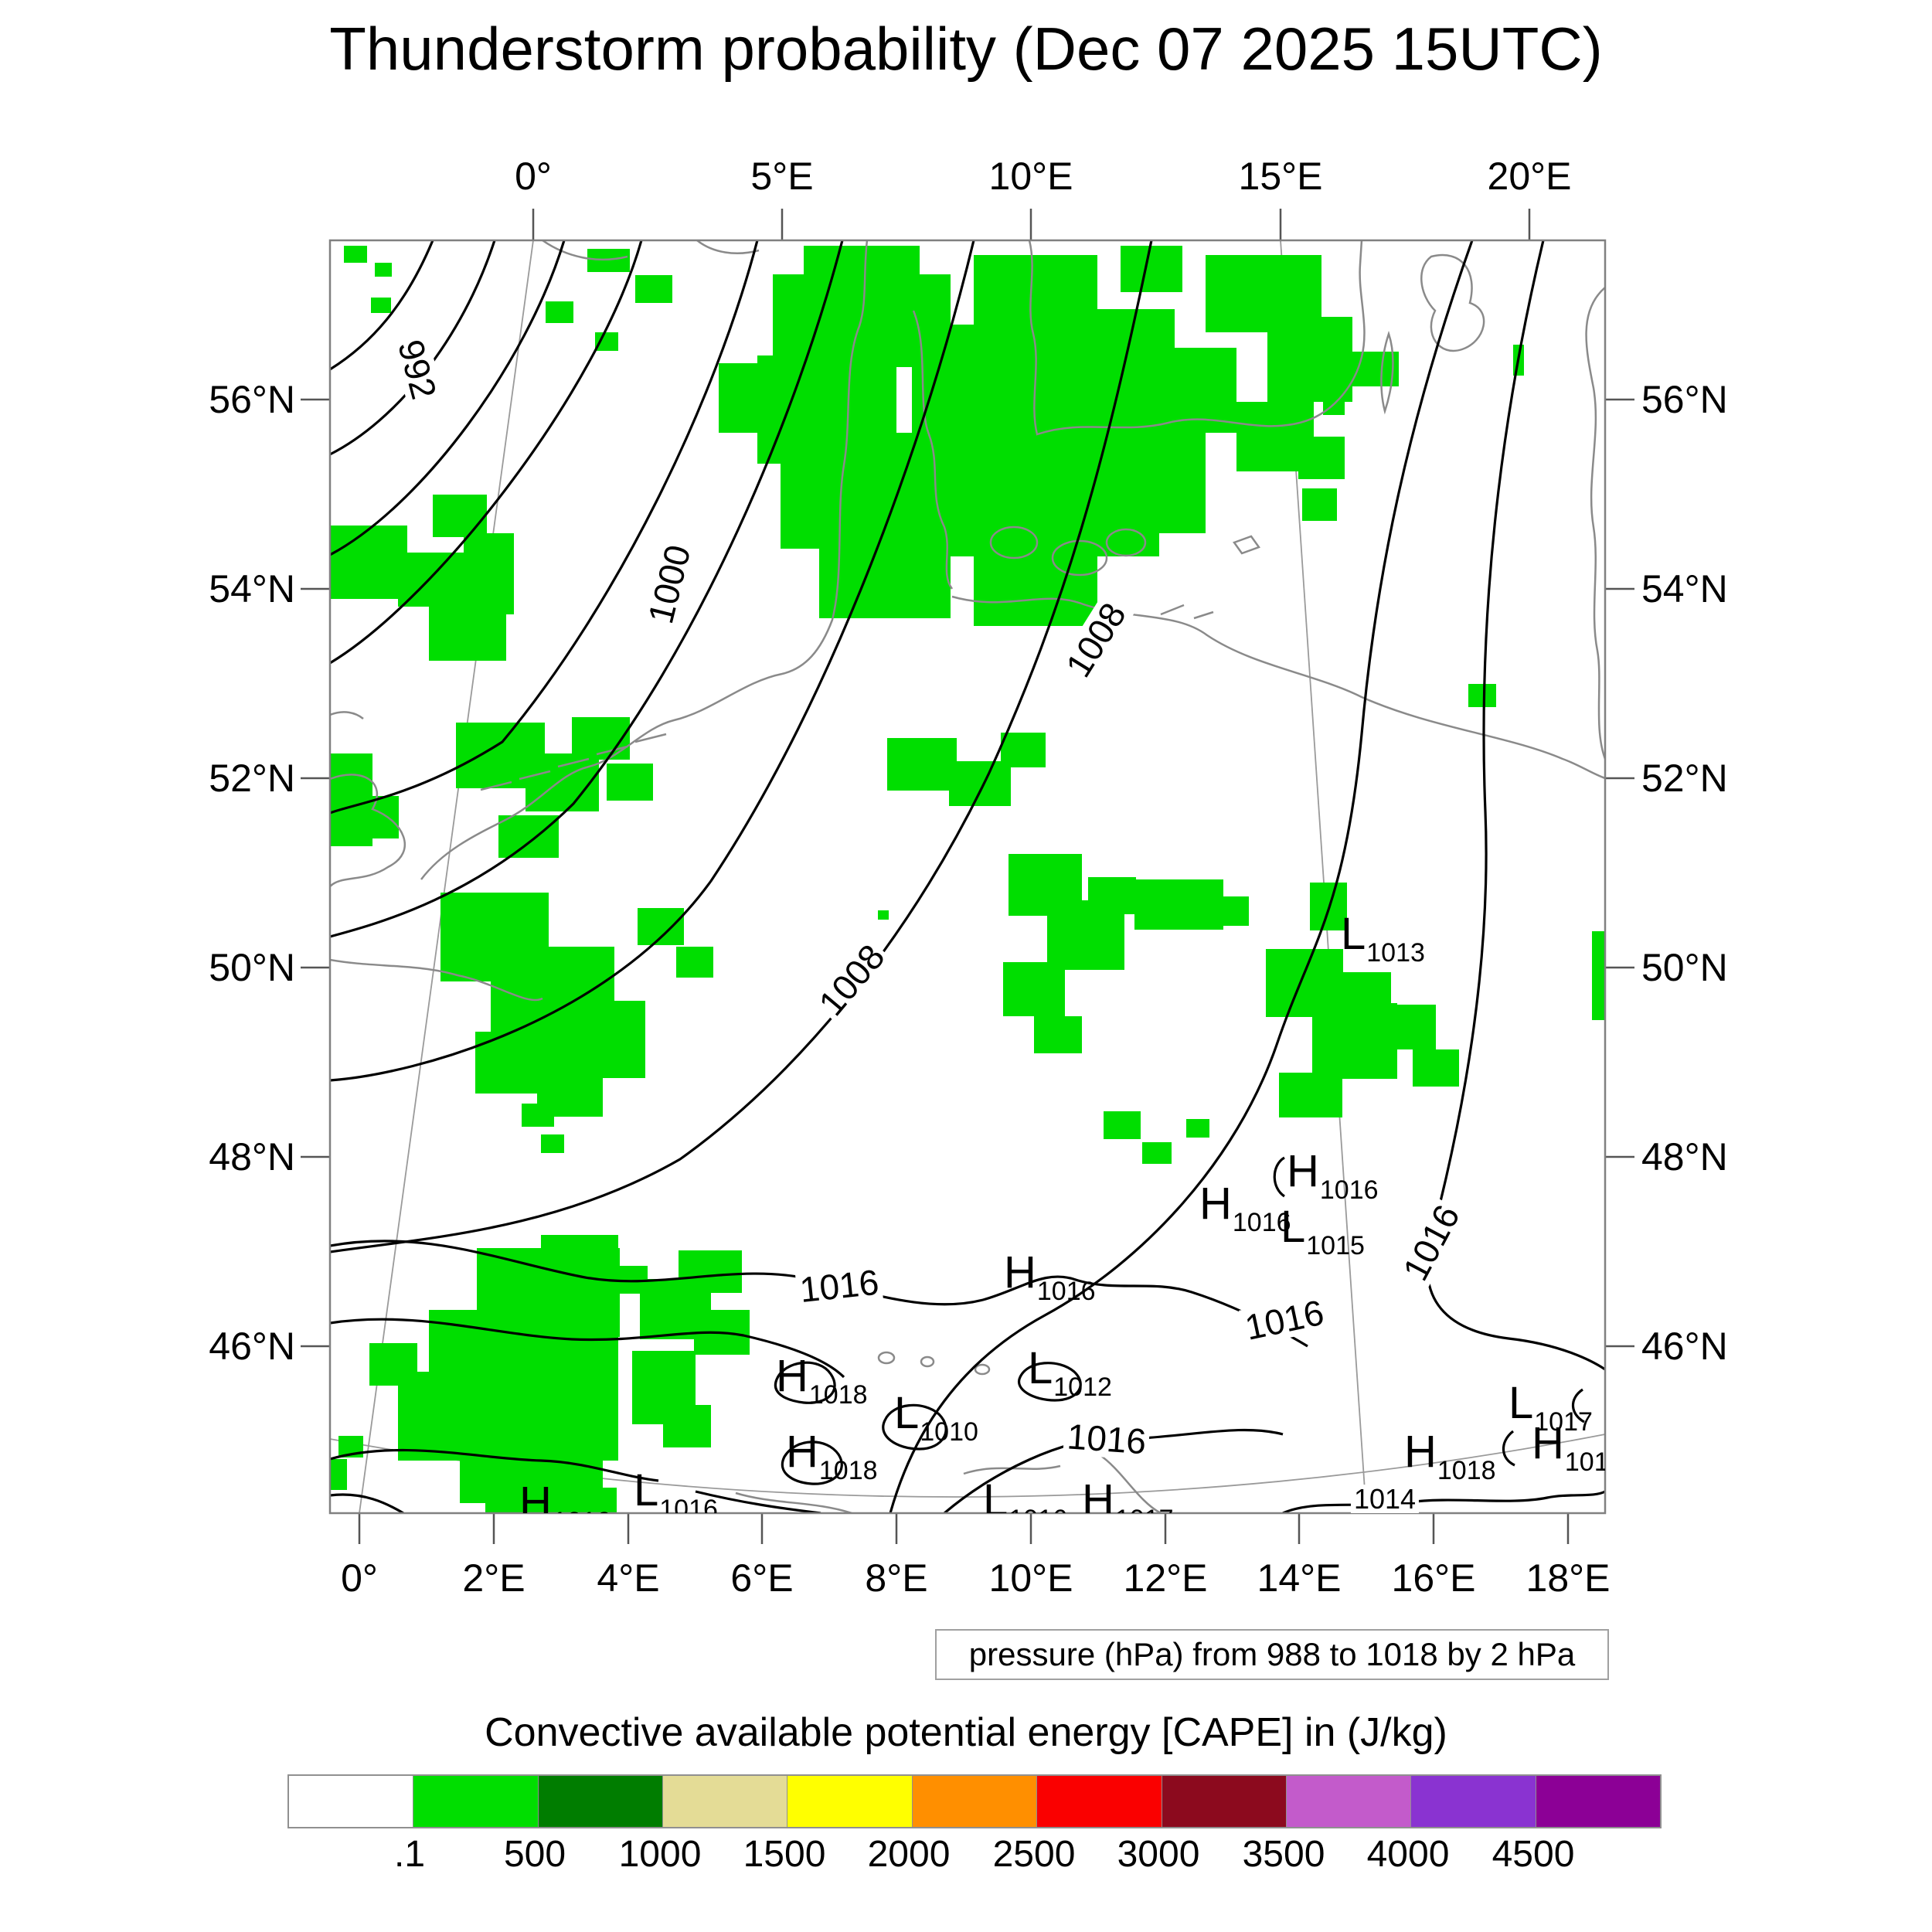 This screenshot has width=1932, height=1932. Describe the element at coordinates (1272, 1655) in the screenshot. I see `pressure-note: pressure (hPa) from 988 to 1018 by 2 hPa` at that location.